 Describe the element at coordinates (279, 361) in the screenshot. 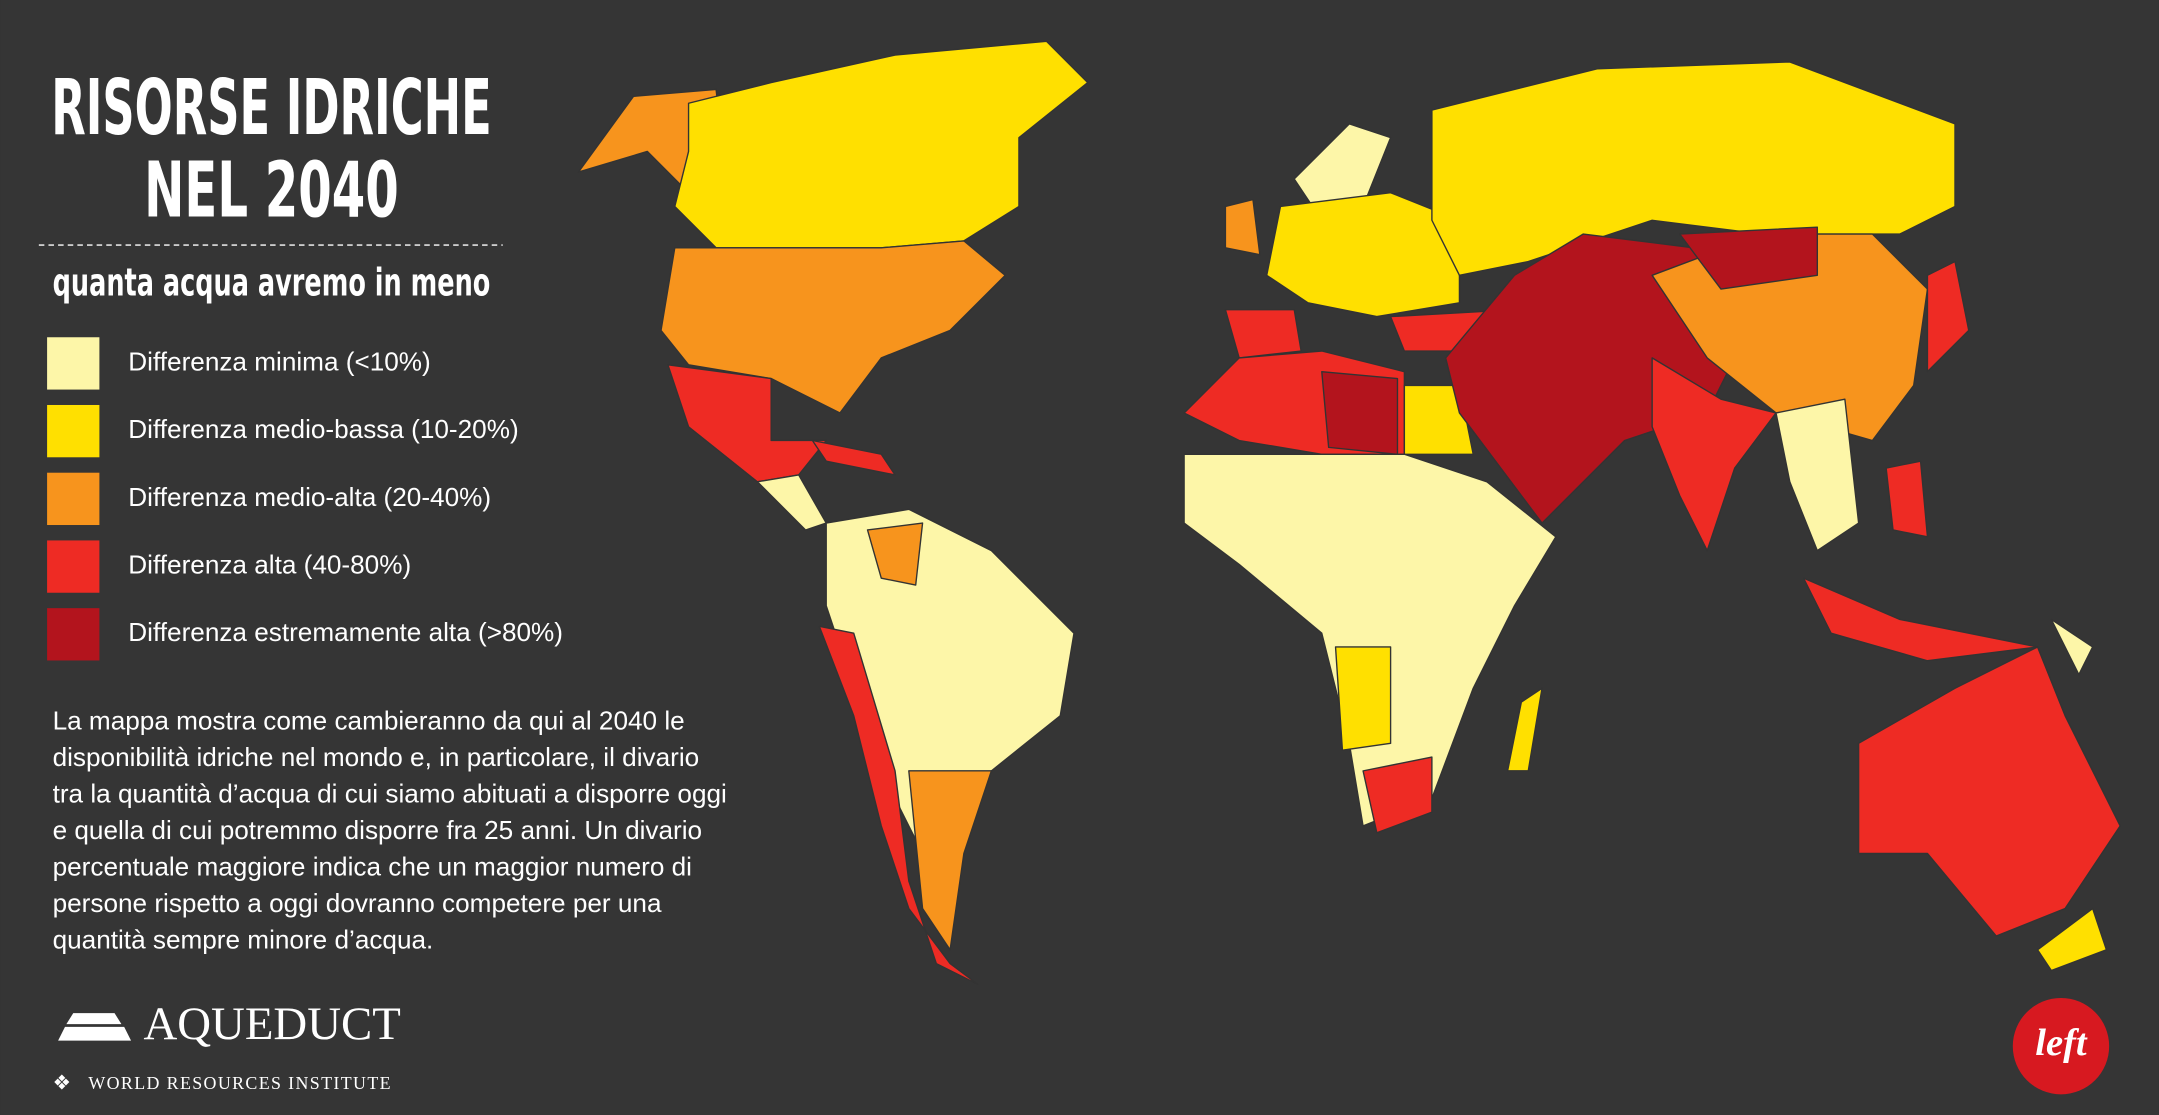

I see `legend-label: Differenza minima (<10%)` at that location.